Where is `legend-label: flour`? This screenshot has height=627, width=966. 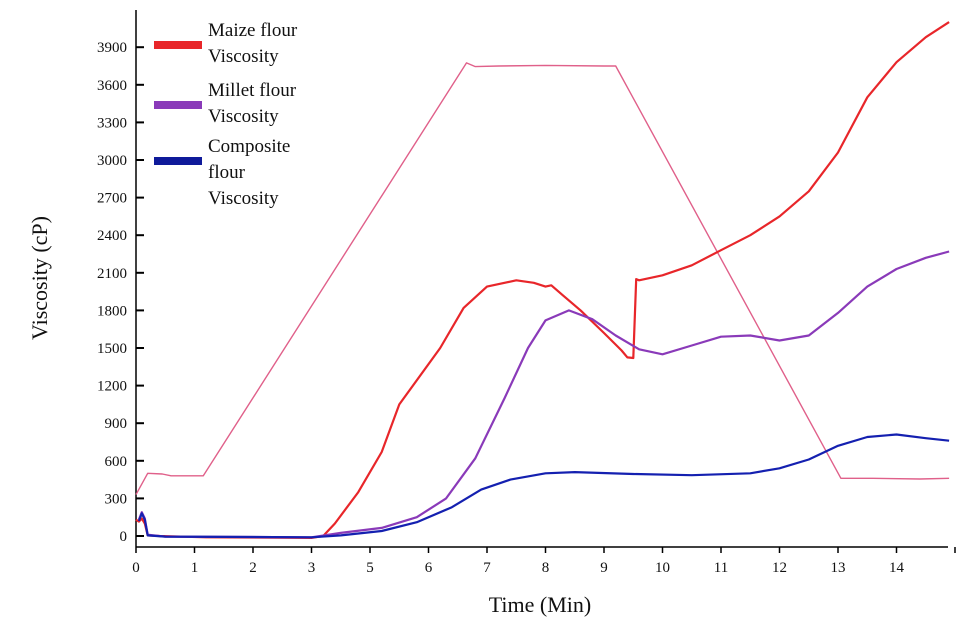
legend-label: flour is located at coordinates (227, 172).